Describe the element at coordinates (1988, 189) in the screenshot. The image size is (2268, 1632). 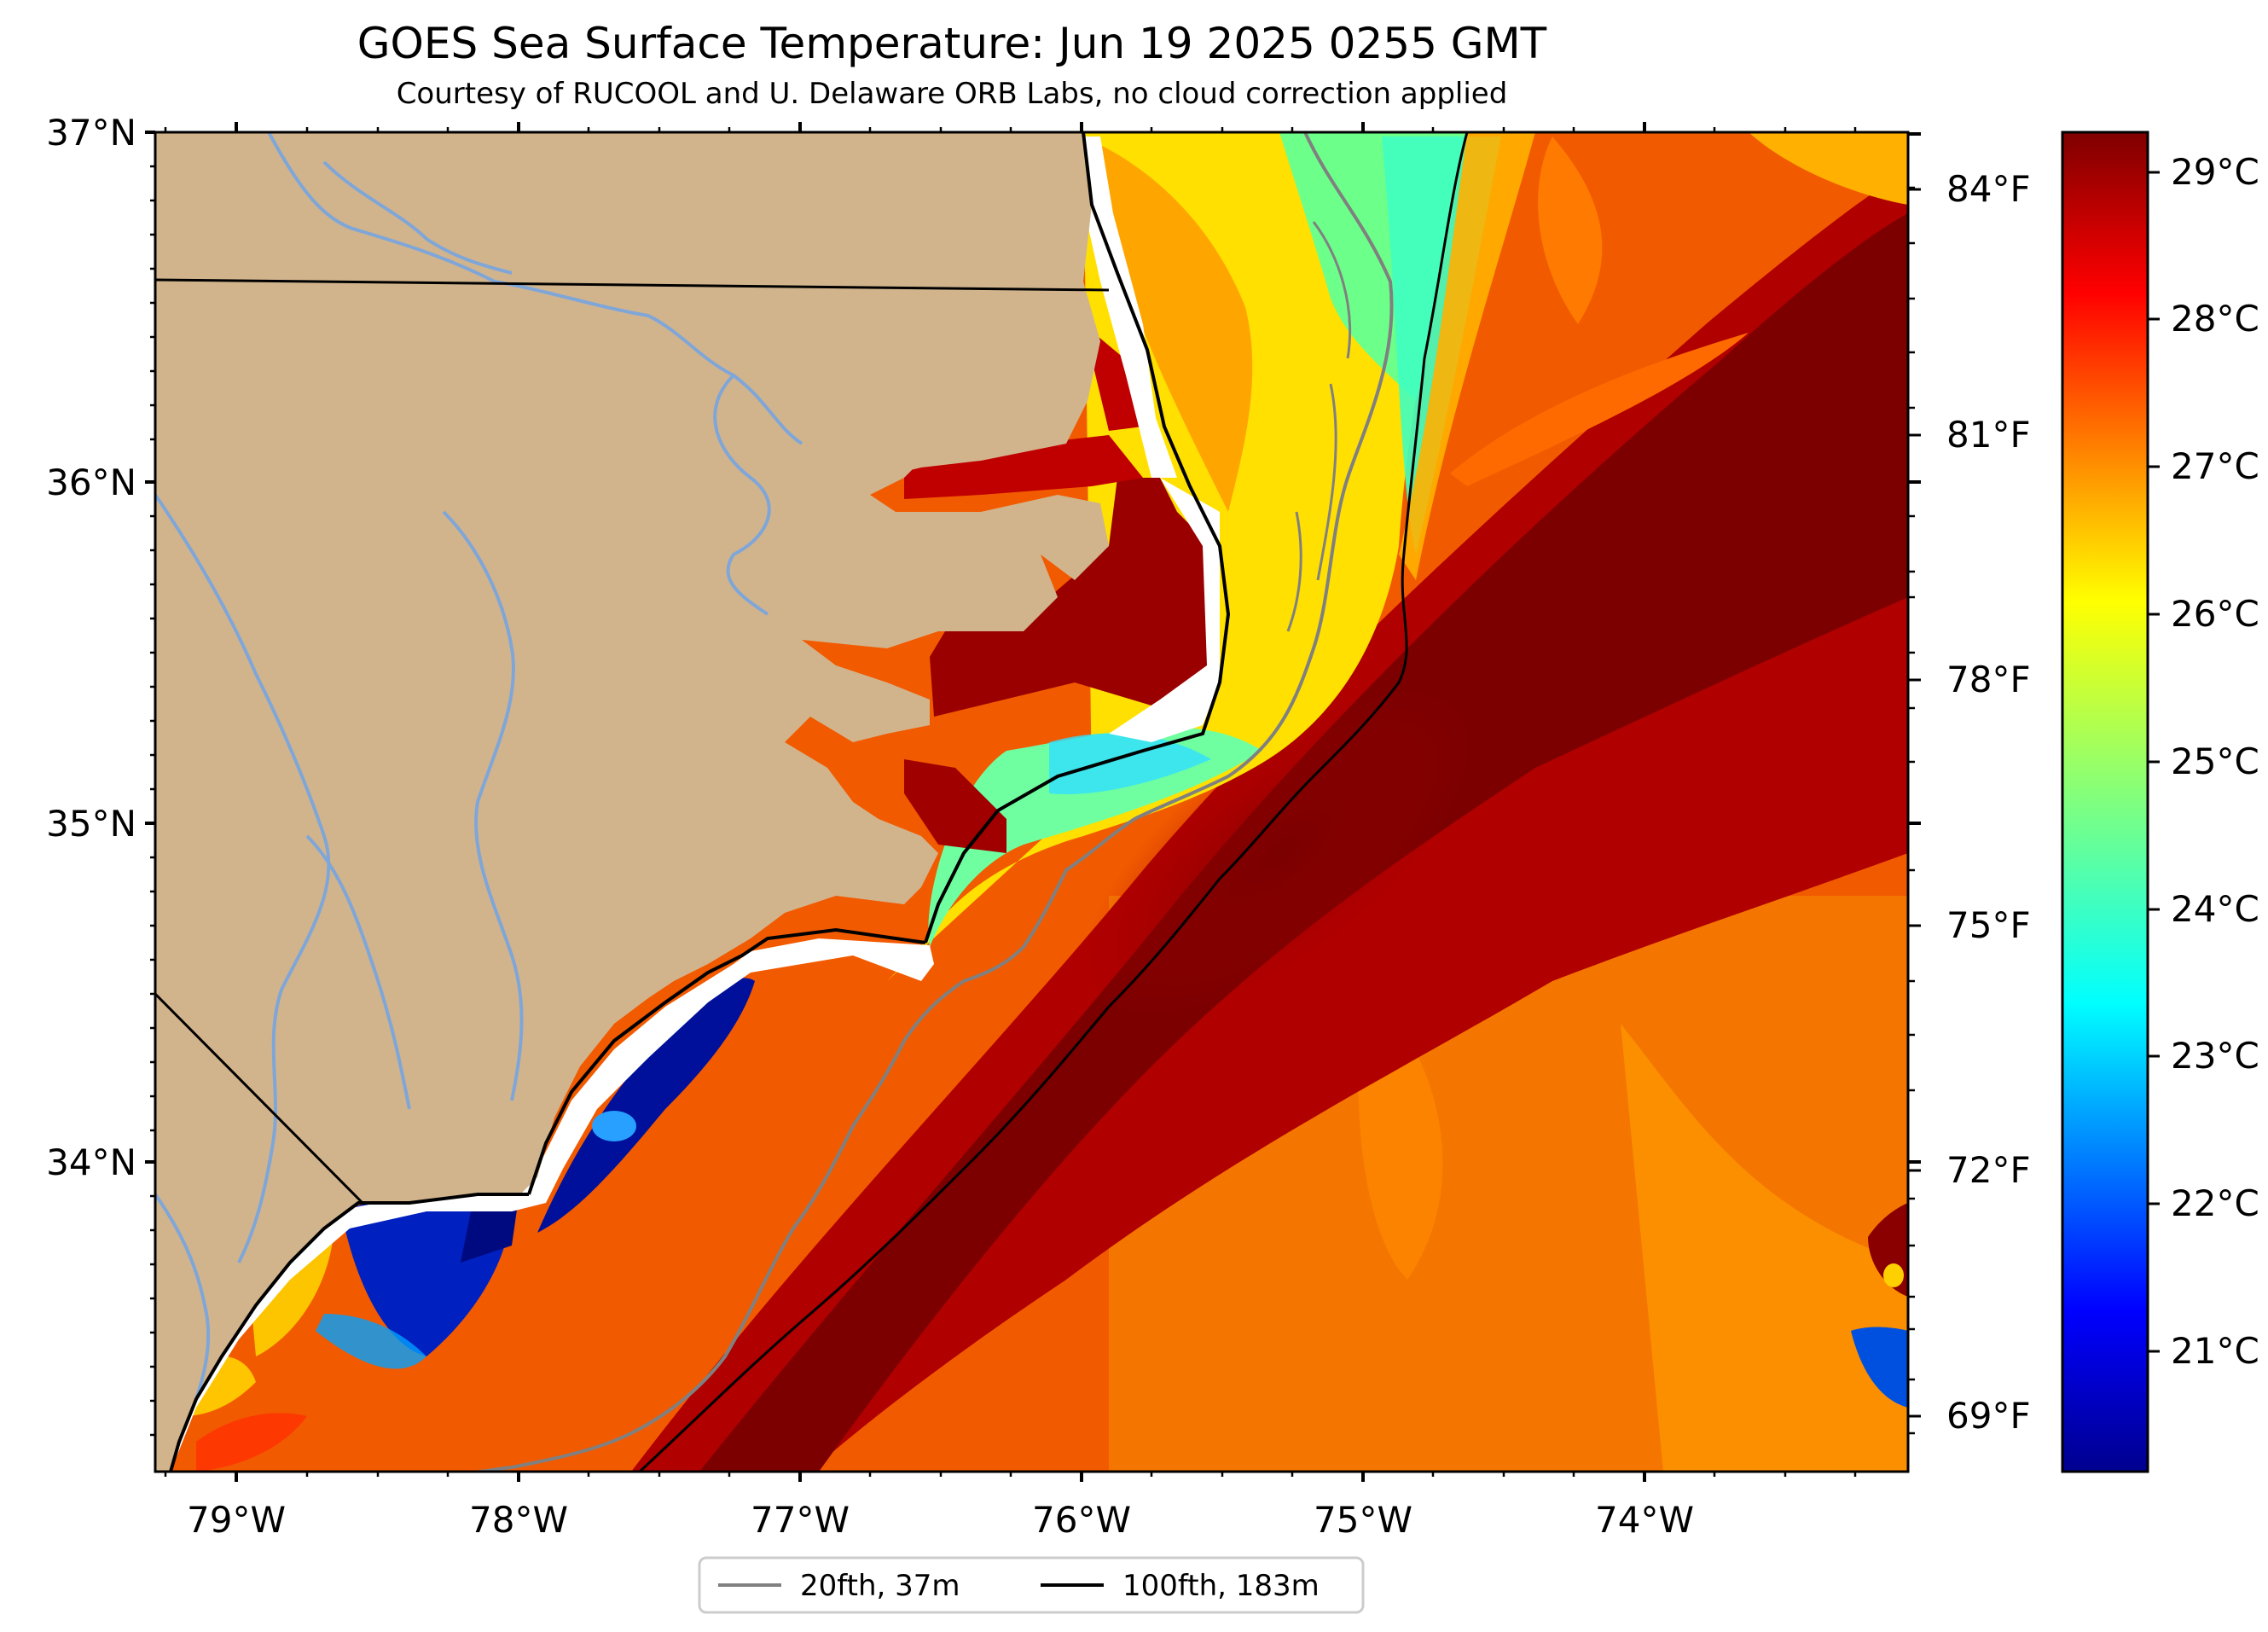
I see `fahrenheit-tick-84: 84°F` at that location.